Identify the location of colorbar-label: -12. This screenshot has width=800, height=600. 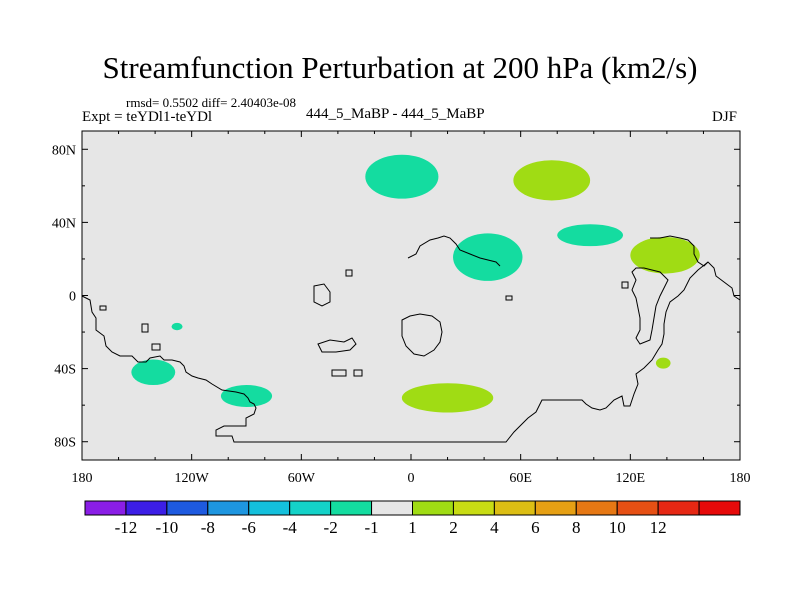
(126, 527).